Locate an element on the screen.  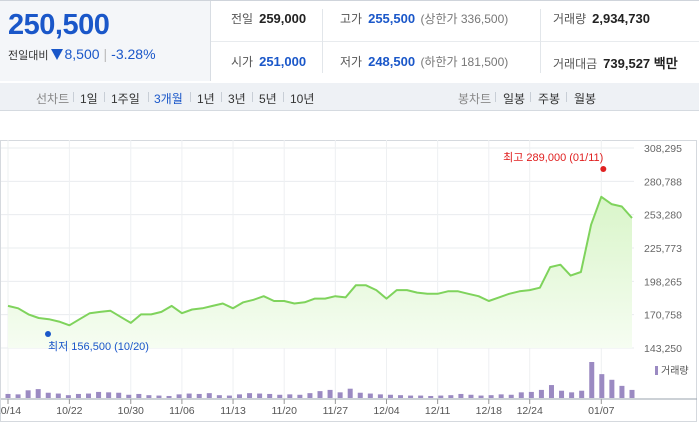
candle-chart-group-label: 봉차트 is located at coordinates (475, 99).